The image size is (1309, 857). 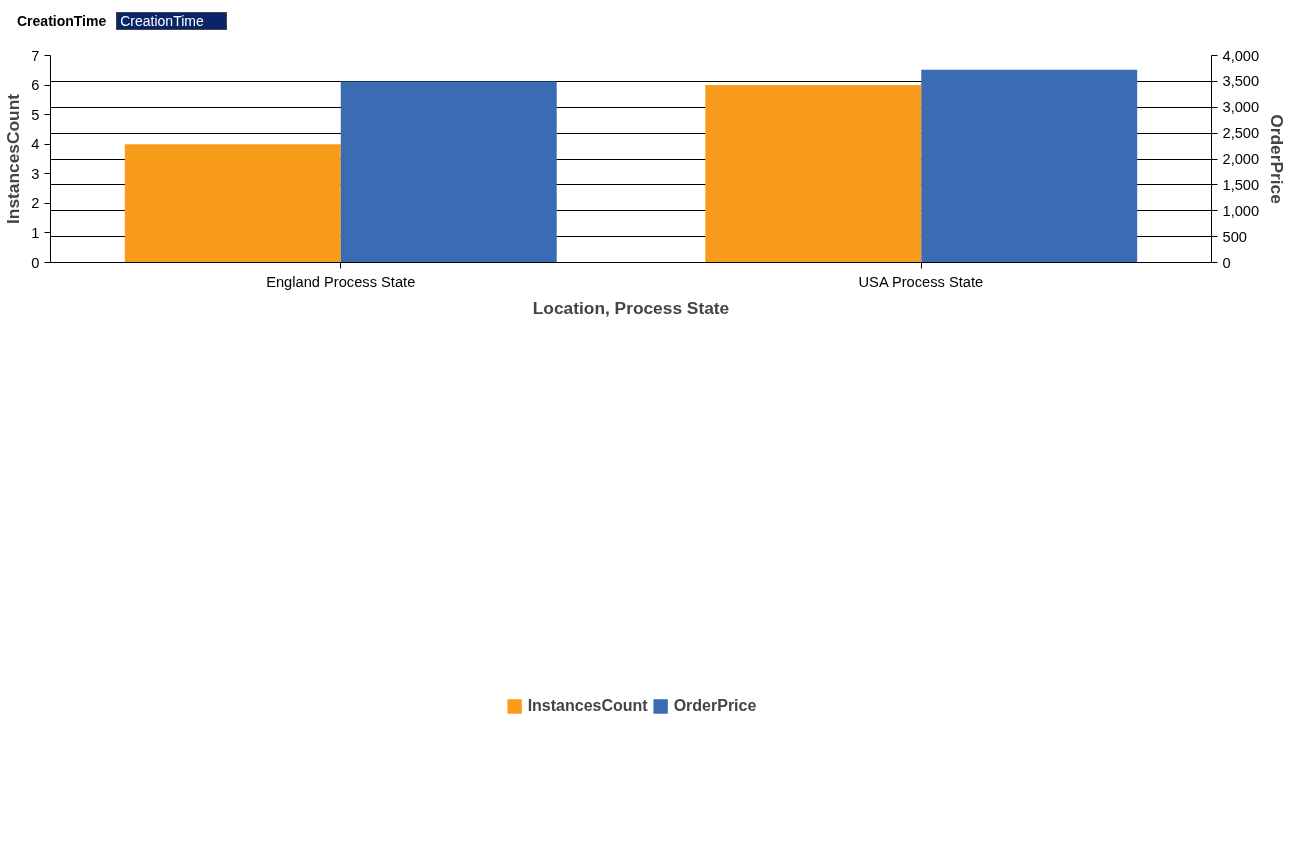 I want to click on legend-label: OrderPrice, so click(x=715, y=705).